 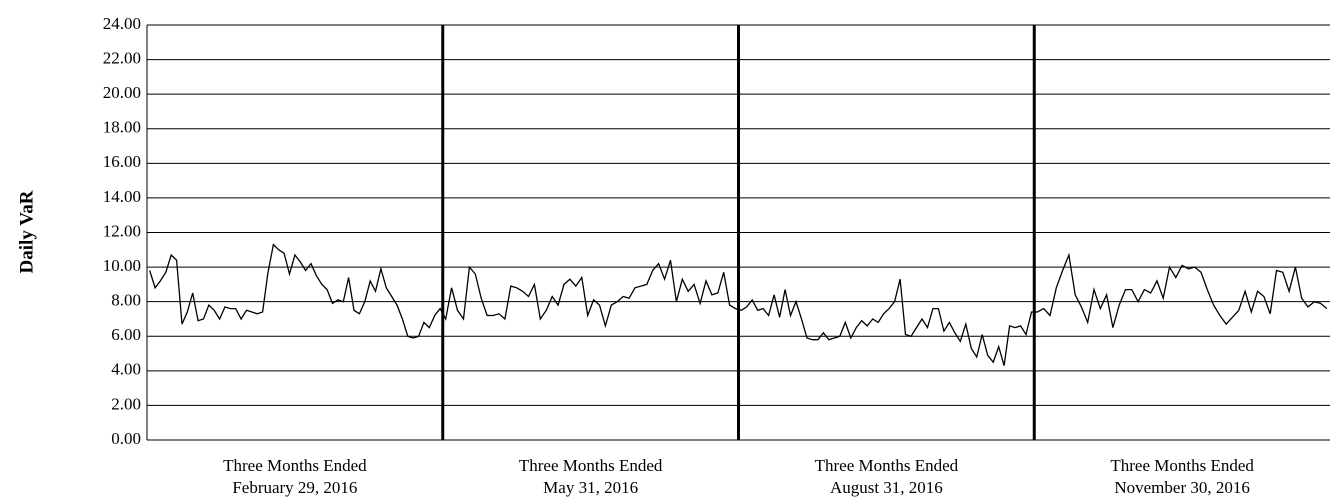 What do you see at coordinates (122, 230) in the screenshot?
I see `y-tick-label: 12.00` at bounding box center [122, 230].